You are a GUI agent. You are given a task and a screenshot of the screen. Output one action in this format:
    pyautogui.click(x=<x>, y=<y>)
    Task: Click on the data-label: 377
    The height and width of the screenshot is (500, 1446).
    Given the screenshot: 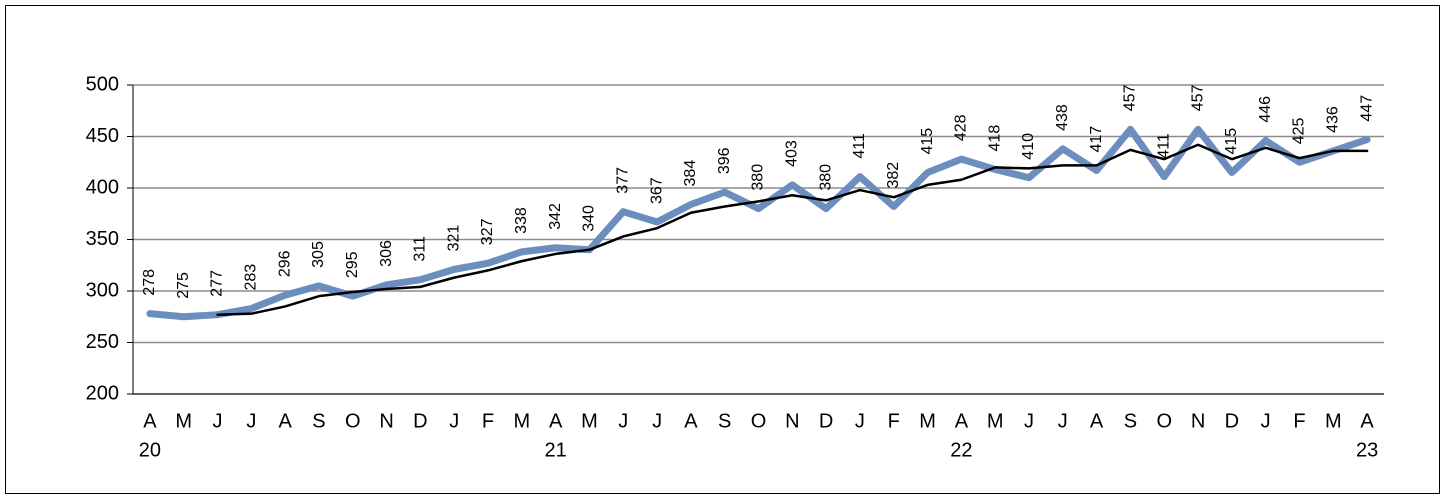 What is the action you would take?
    pyautogui.click(x=622, y=180)
    